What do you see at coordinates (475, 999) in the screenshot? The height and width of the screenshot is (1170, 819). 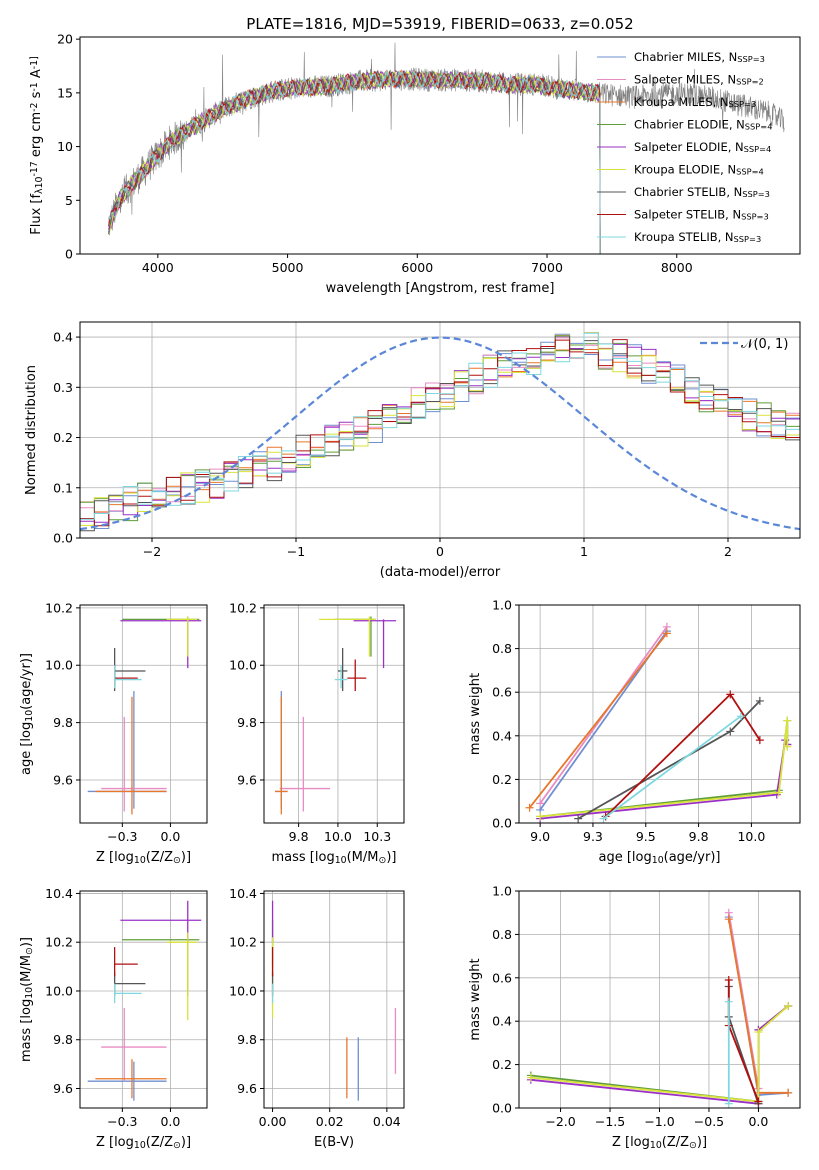 I see `y-axis-label: mass weight` at bounding box center [475, 999].